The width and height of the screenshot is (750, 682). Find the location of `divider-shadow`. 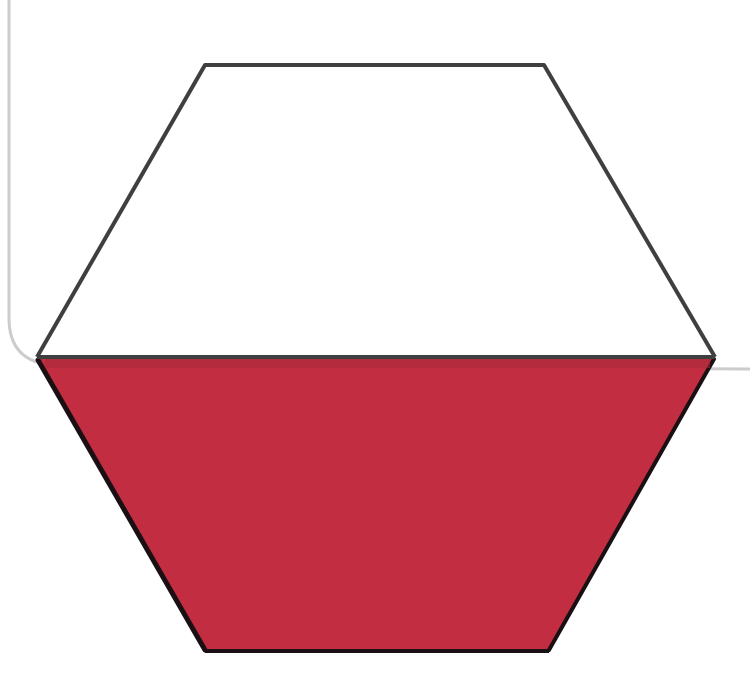

divider-shadow is located at coordinates (377, 363).